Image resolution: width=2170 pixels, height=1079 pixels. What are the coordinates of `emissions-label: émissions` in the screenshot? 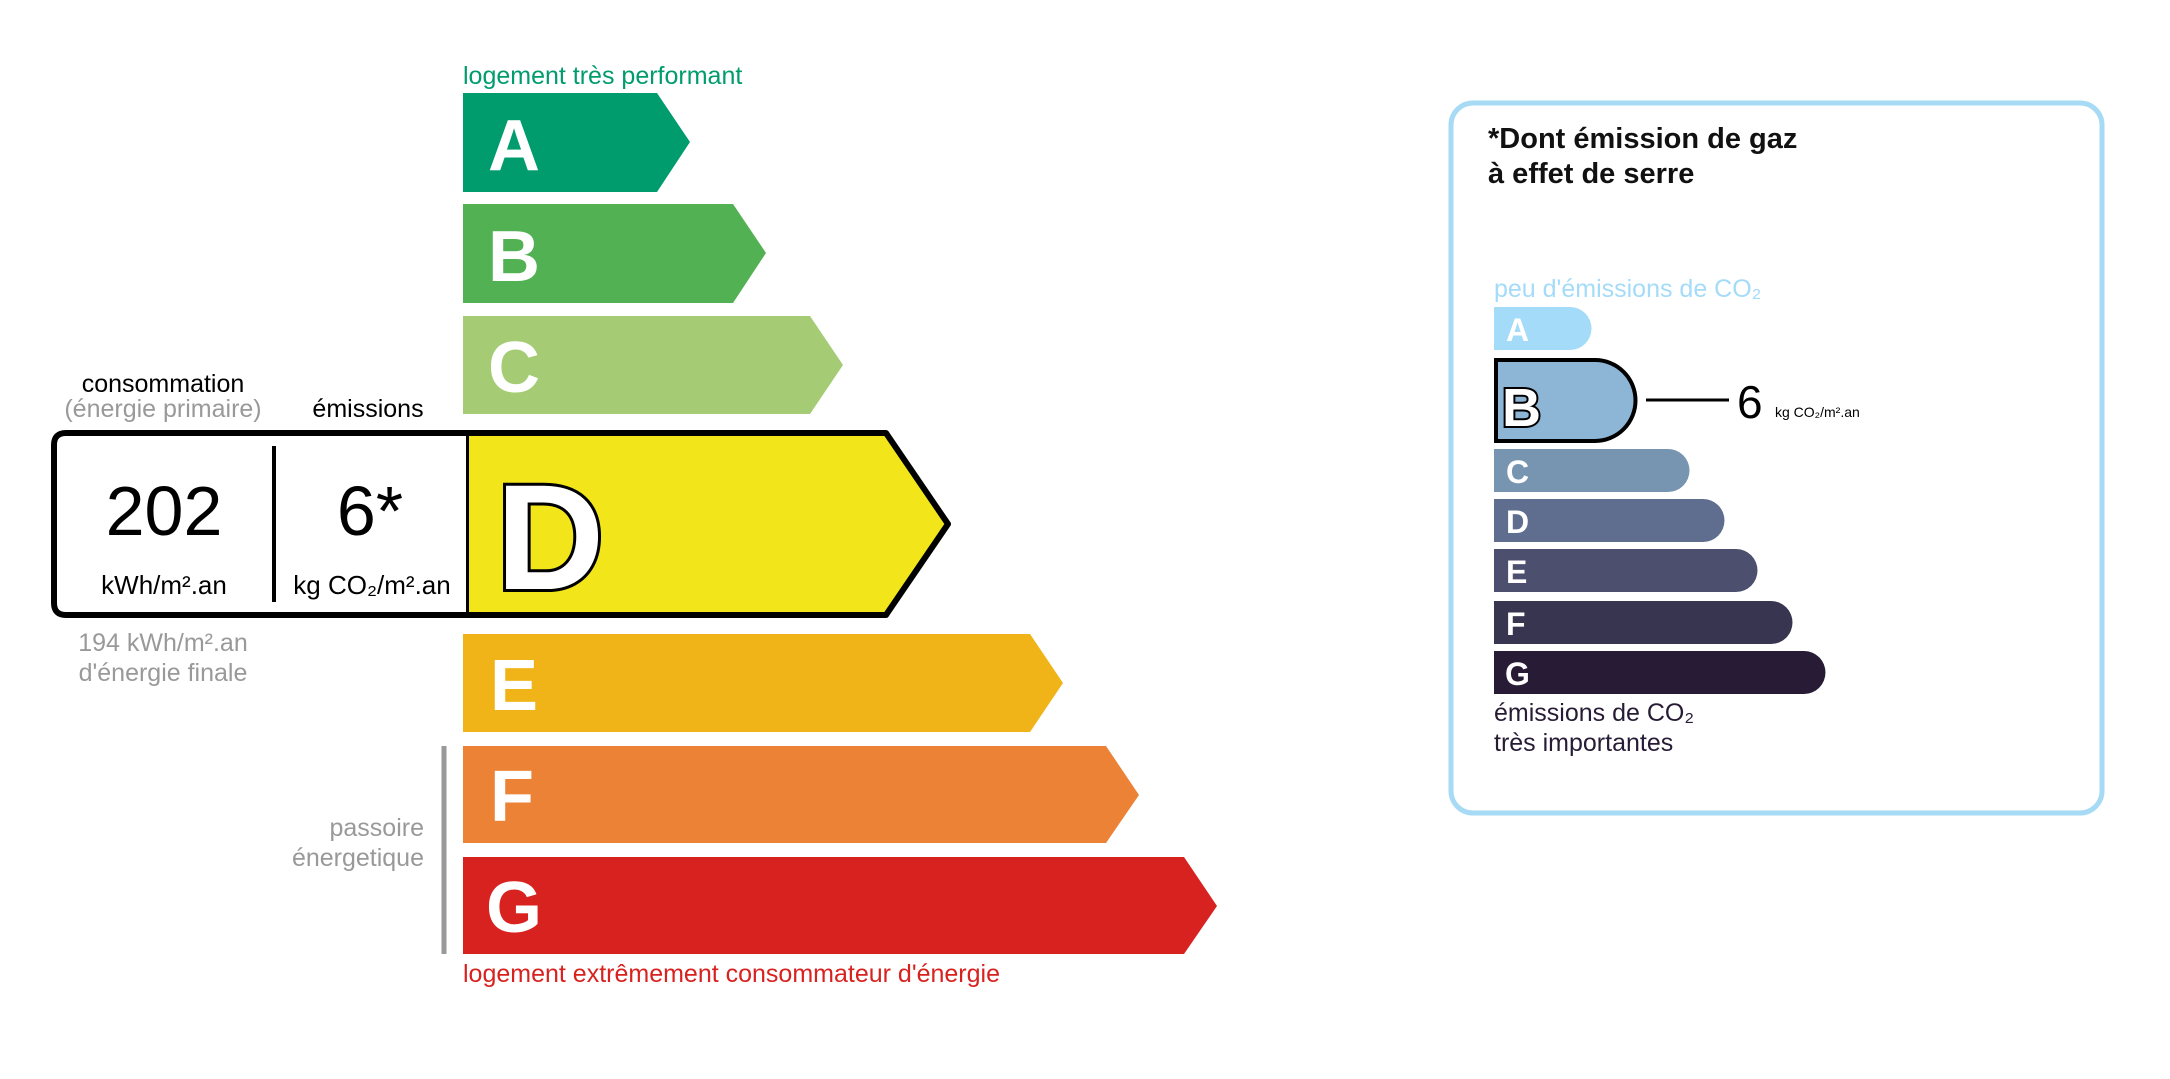 It's located at (367, 409).